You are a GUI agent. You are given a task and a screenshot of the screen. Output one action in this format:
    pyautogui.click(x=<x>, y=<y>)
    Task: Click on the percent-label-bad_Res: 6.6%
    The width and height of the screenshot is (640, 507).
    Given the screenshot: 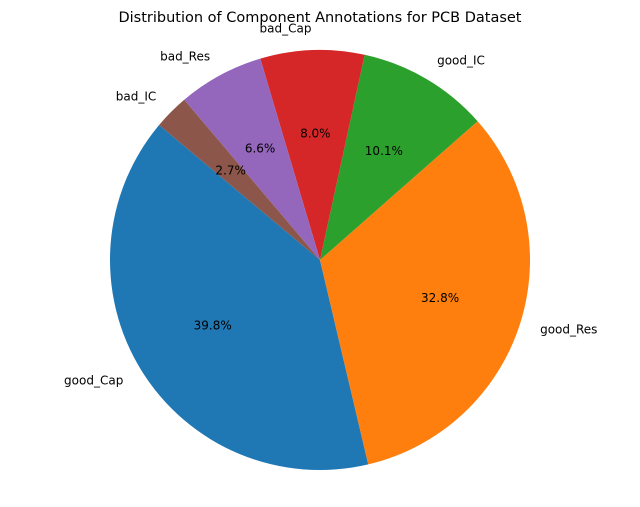 What is the action you would take?
    pyautogui.click(x=260, y=149)
    